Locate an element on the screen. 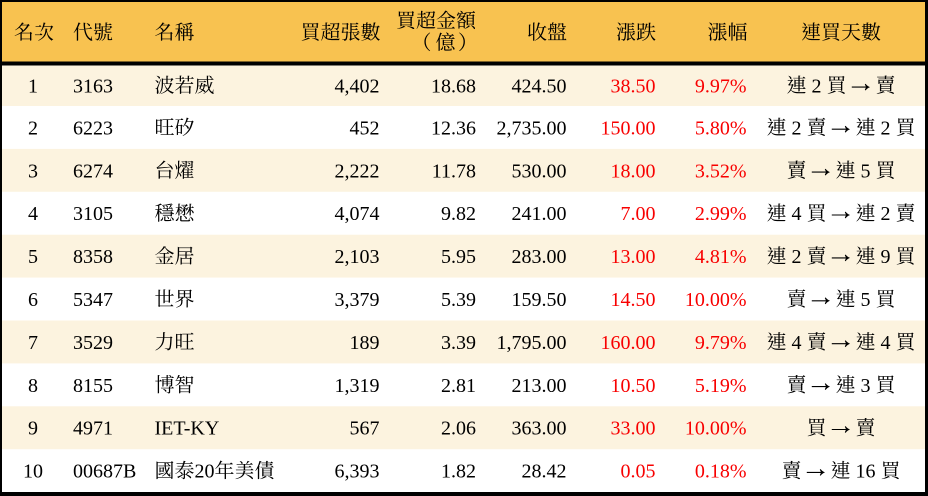 The width and height of the screenshot is (928, 496). svg-text: 2,735.00 is located at coordinates (532, 128).